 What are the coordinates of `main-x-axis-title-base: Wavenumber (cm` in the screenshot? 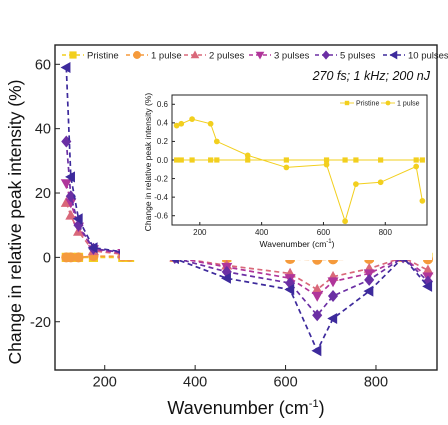 It's located at (237, 408).